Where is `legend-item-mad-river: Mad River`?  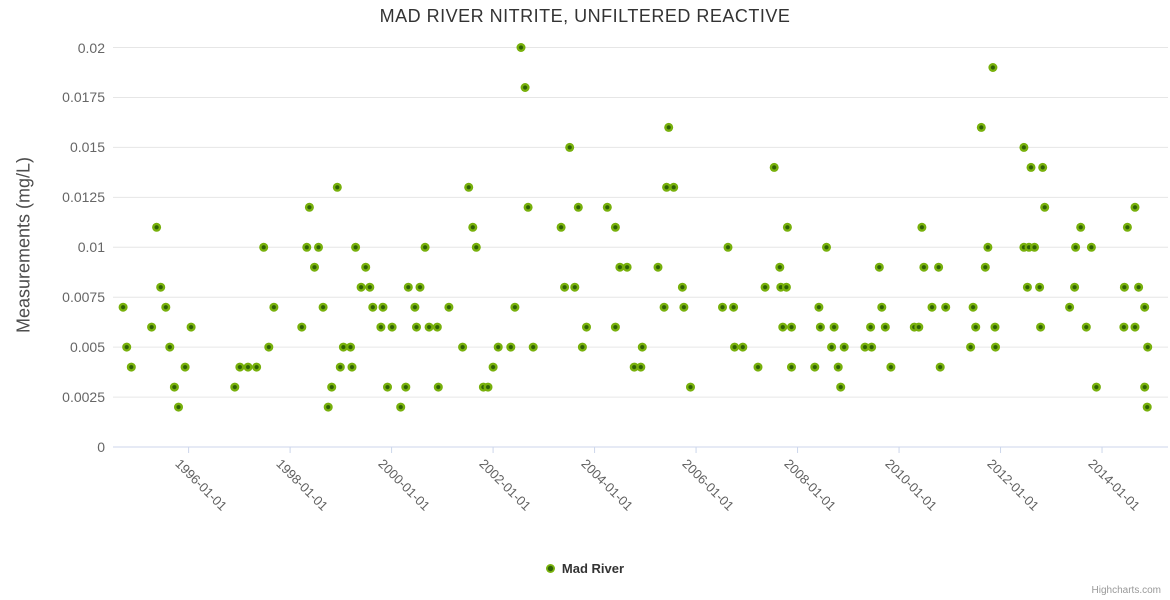
legend-item-mad-river: Mad River is located at coordinates (584, 568).